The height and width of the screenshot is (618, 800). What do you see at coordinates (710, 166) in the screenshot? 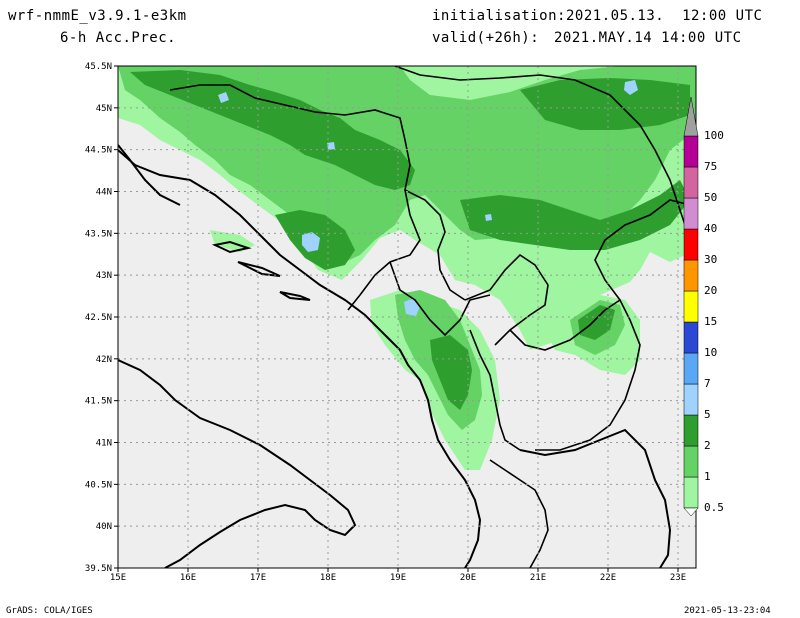
I see `legend-label: 75` at bounding box center [710, 166].